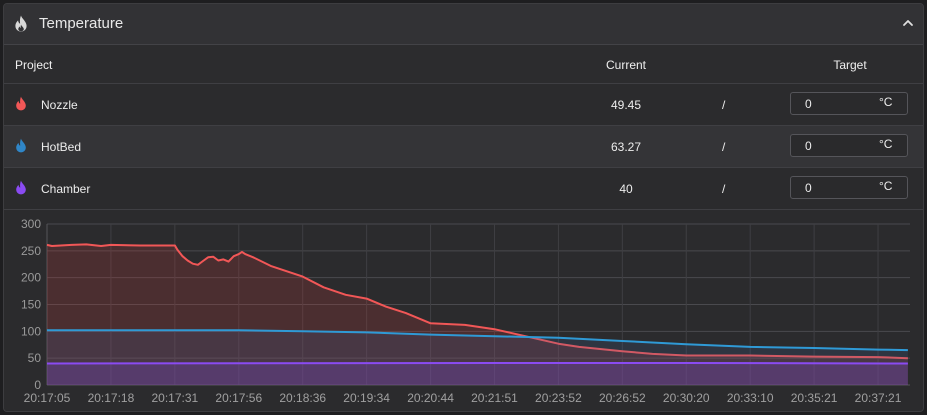 This screenshot has width=927, height=415. Describe the element at coordinates (31, 251) in the screenshot. I see `y-tick-label: 250` at that location.